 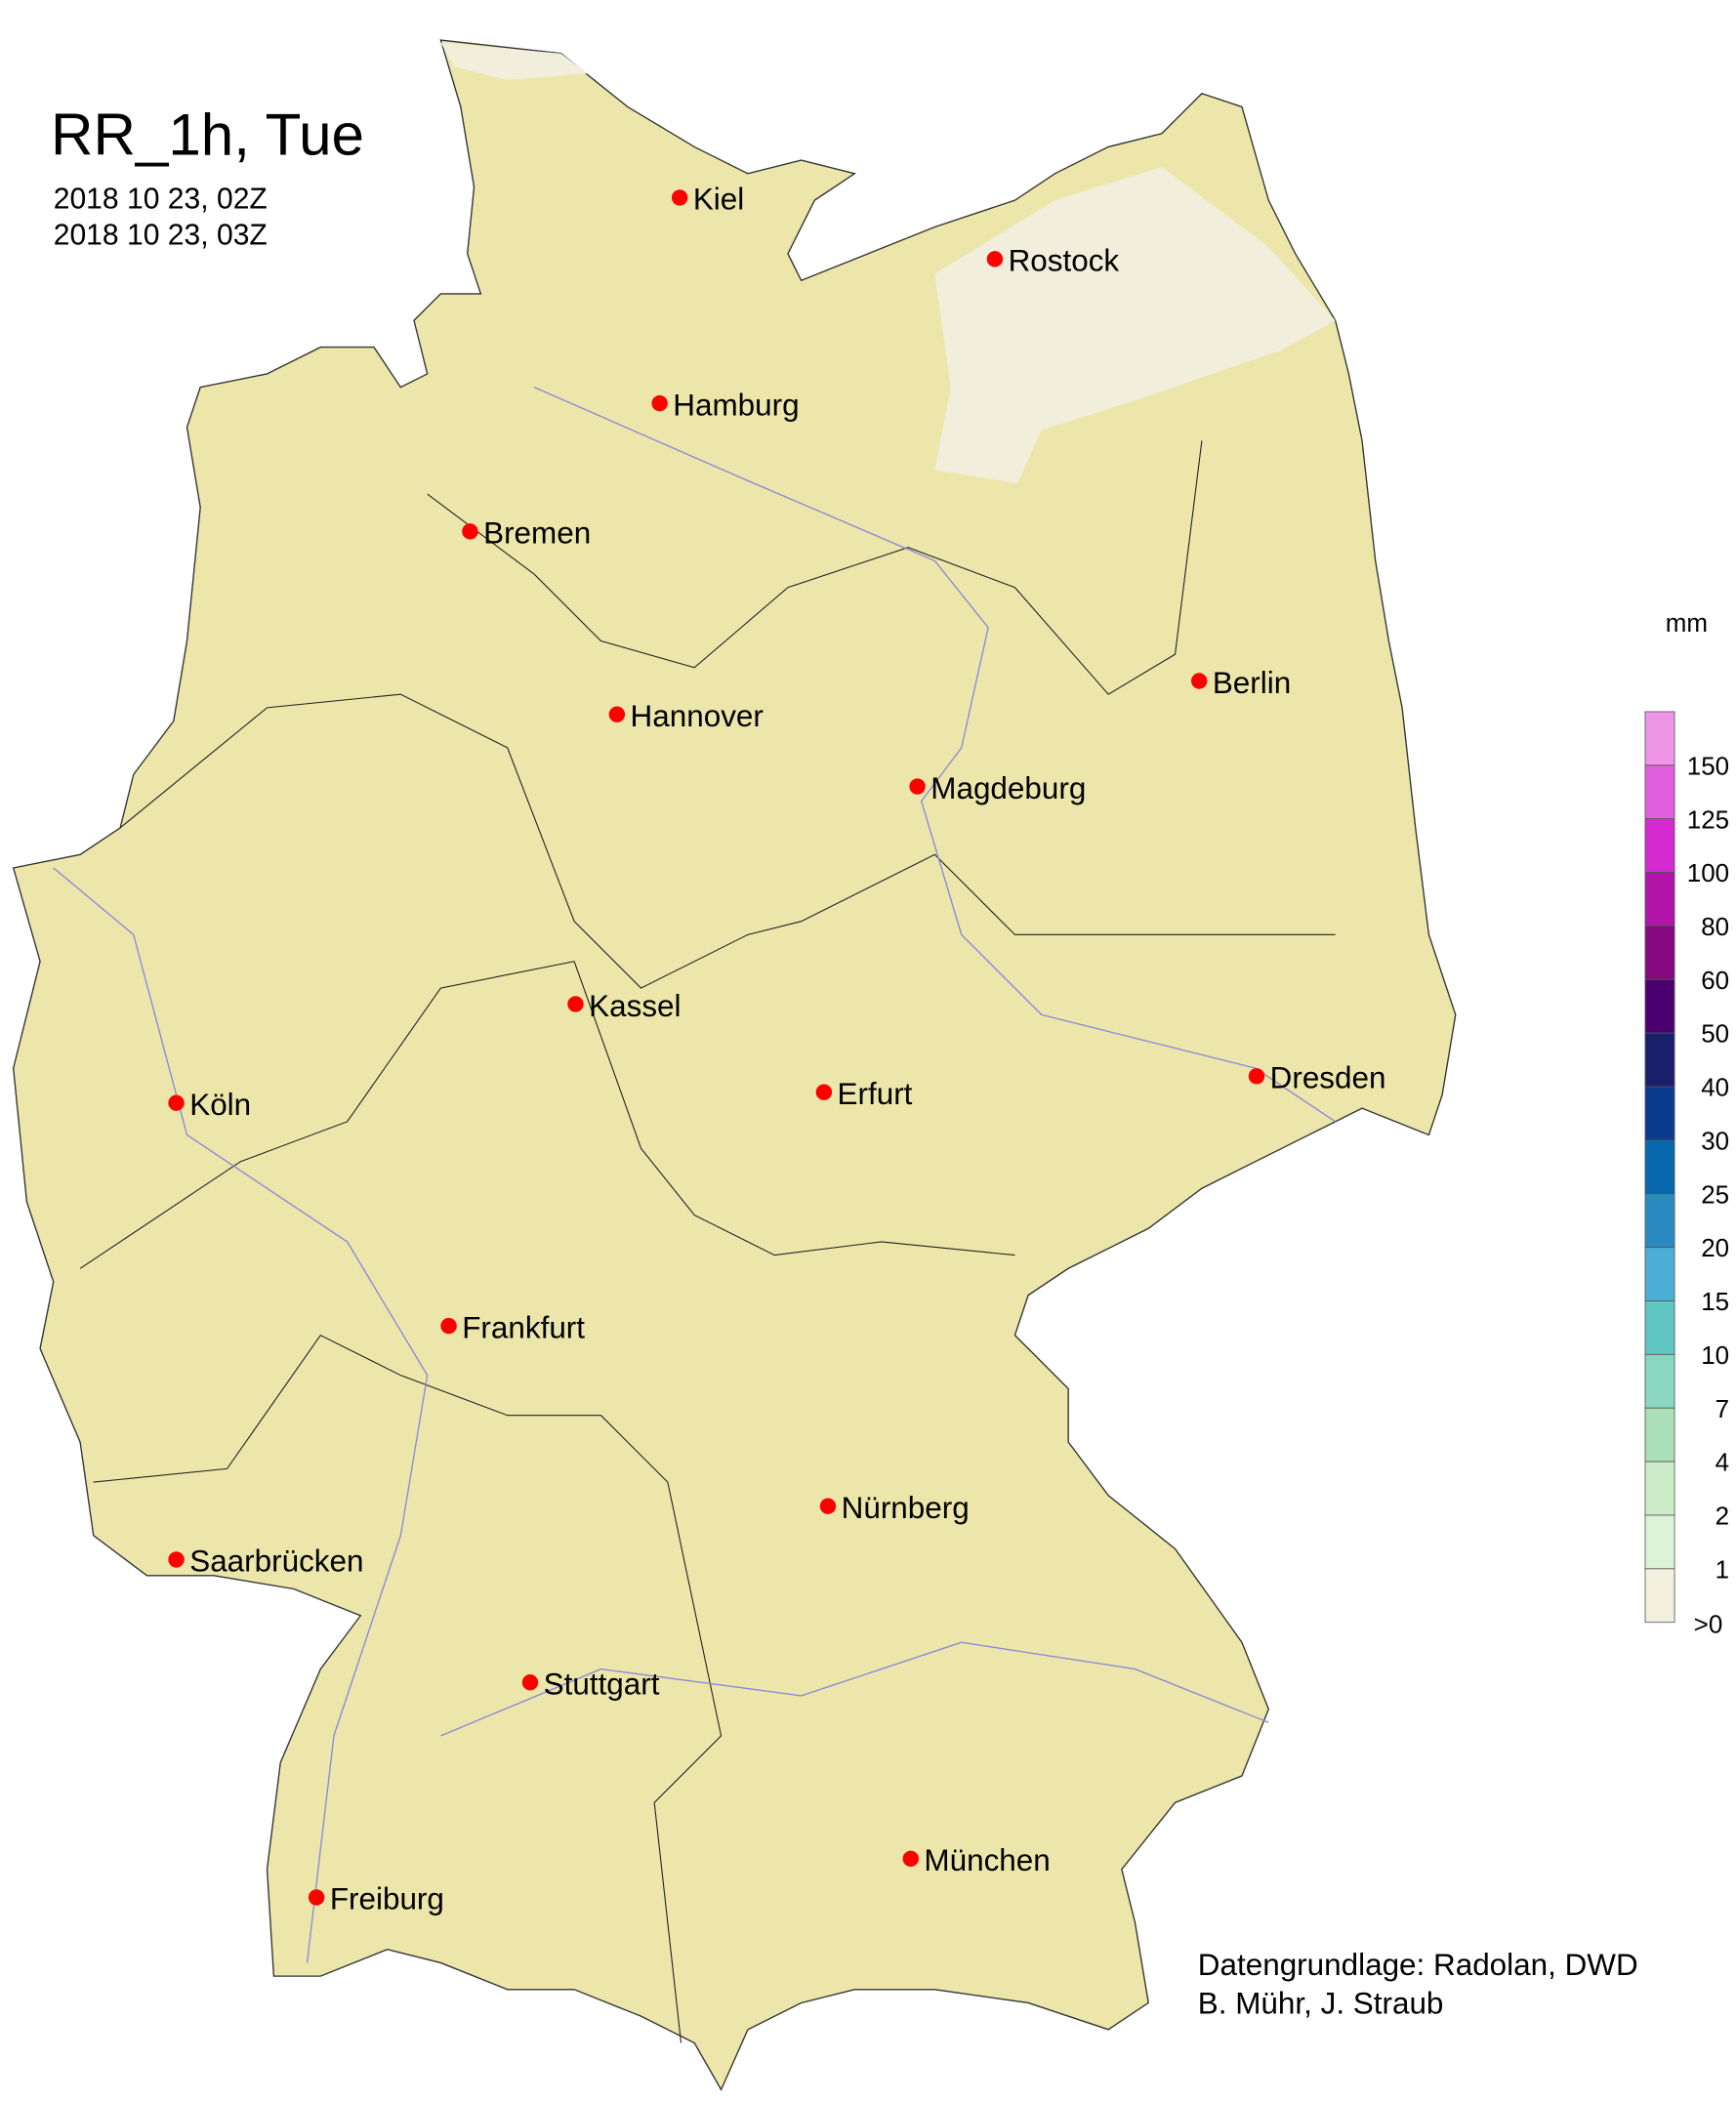 What do you see at coordinates (220, 1105) in the screenshot?
I see `city-label: Köln` at bounding box center [220, 1105].